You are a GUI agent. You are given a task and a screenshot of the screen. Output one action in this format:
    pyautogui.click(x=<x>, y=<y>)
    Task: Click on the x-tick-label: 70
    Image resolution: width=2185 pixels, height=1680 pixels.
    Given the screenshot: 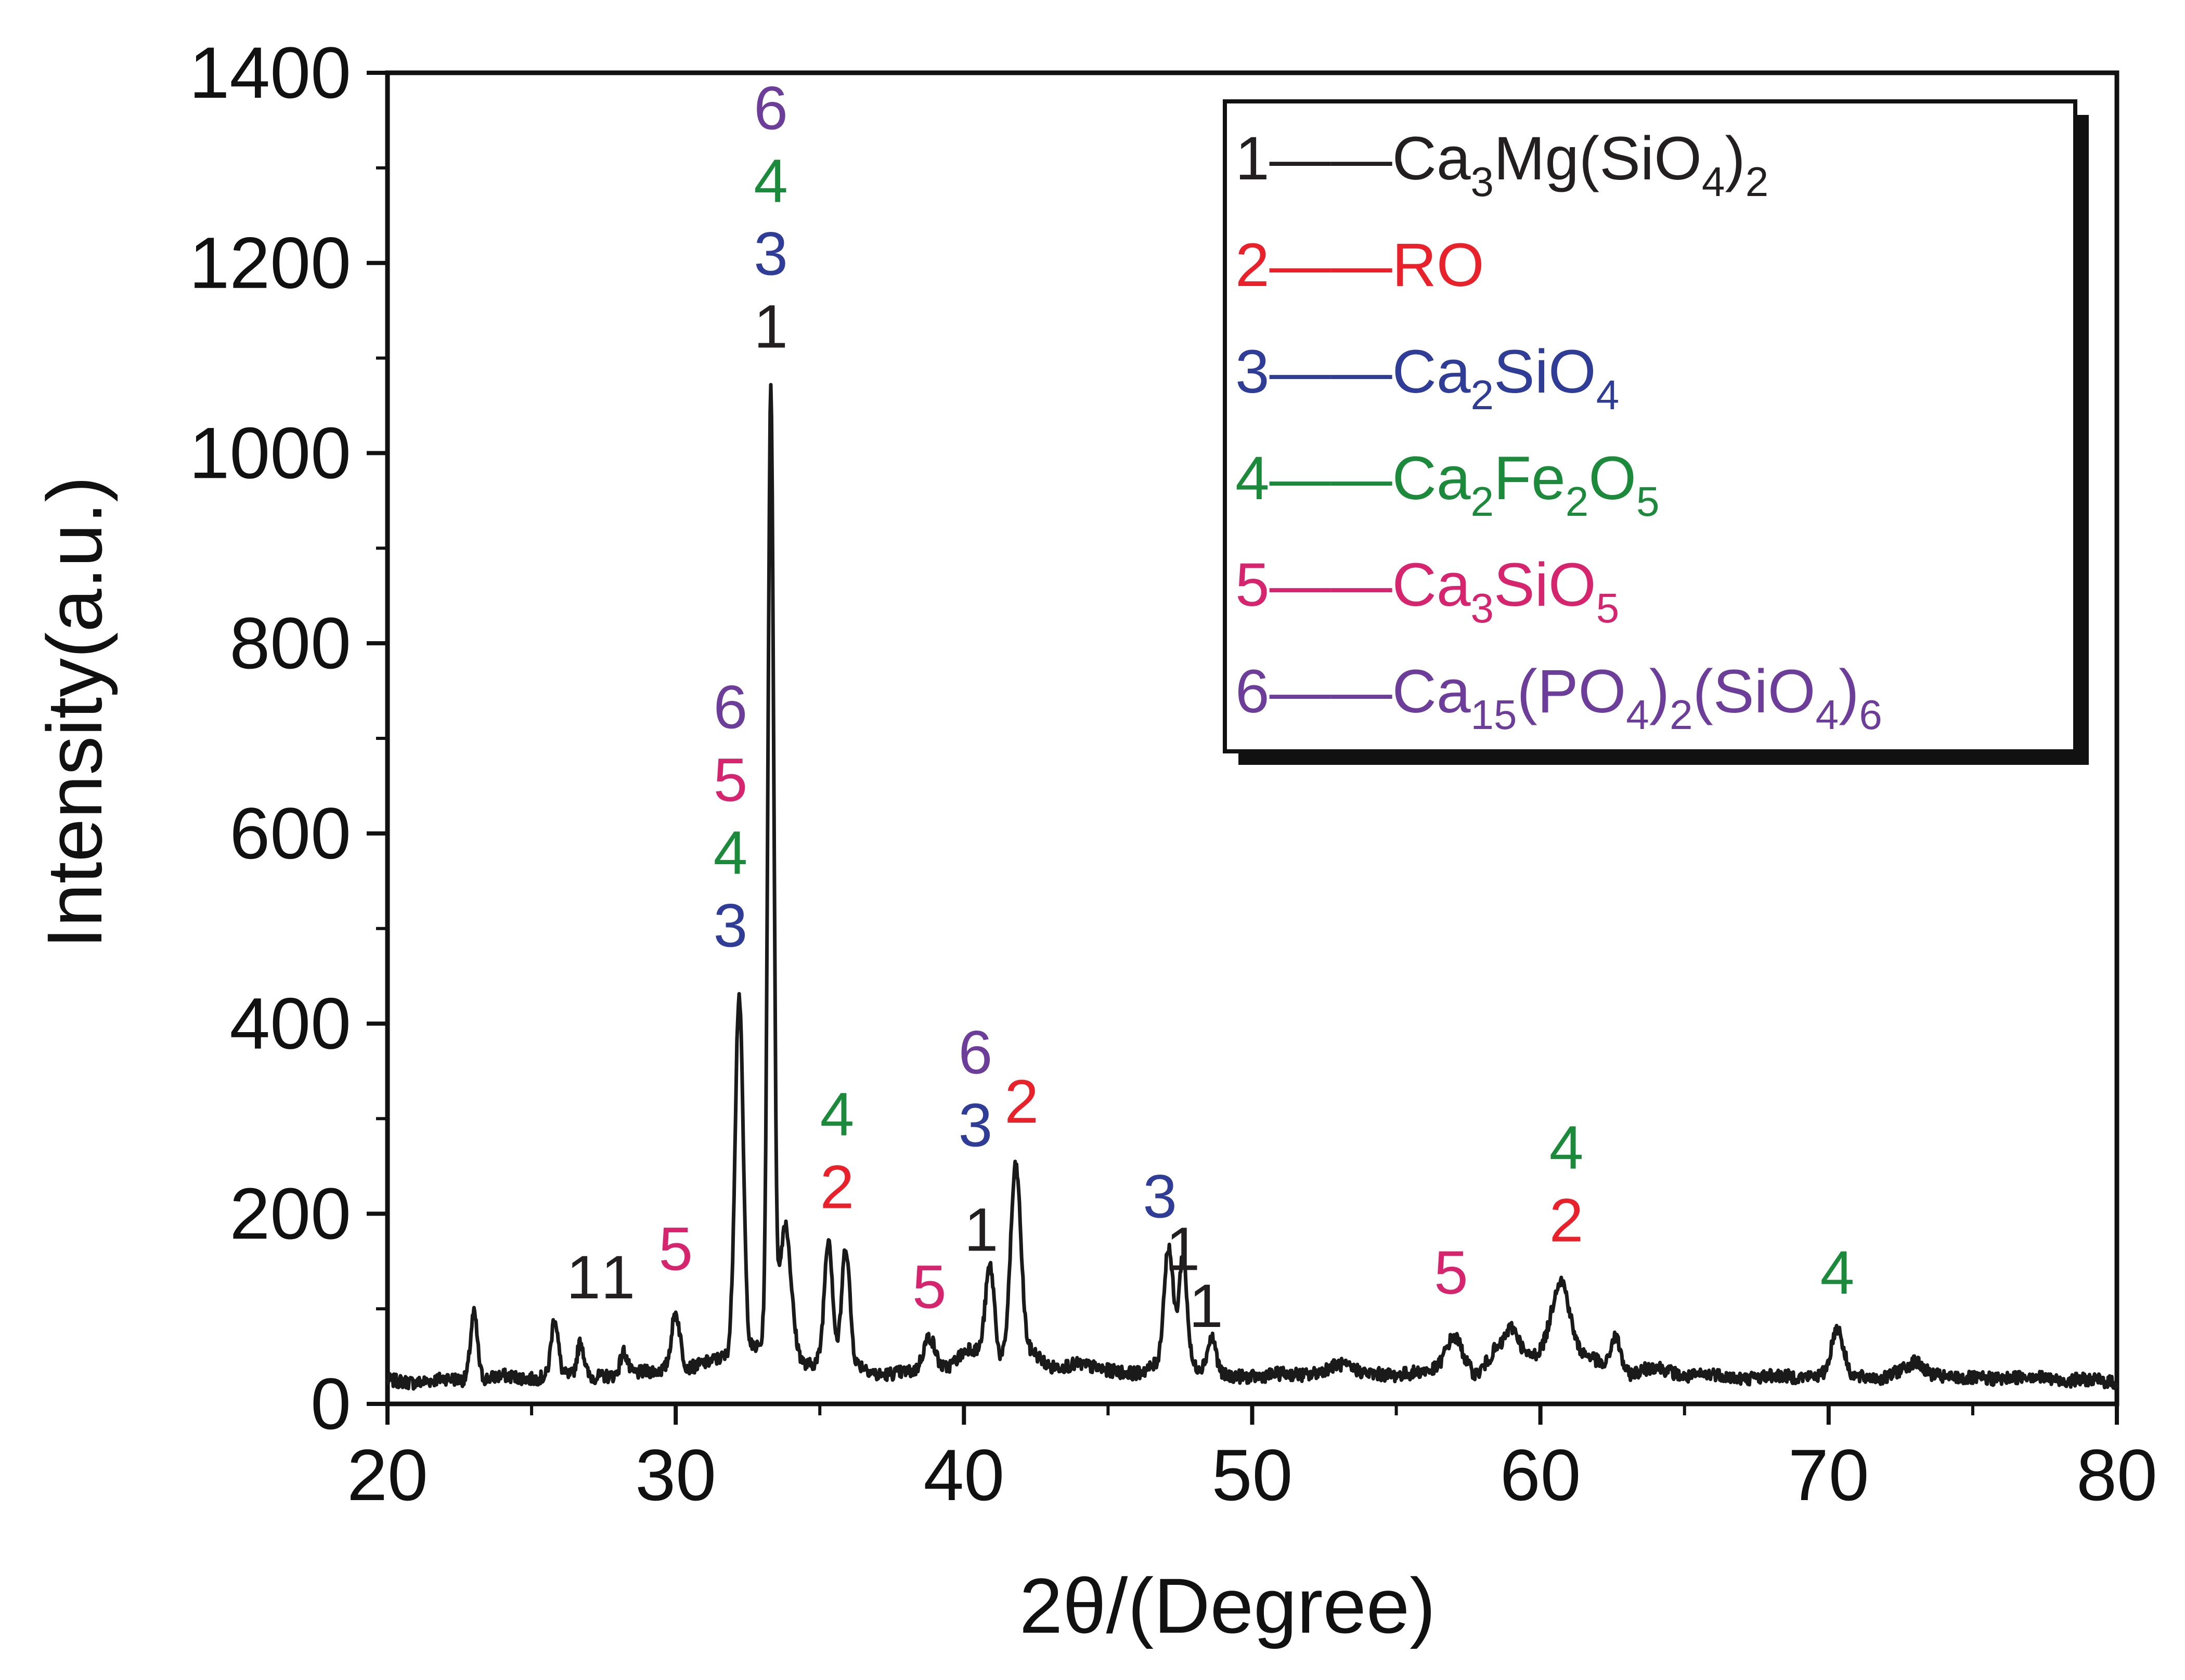 What is the action you would take?
    pyautogui.click(x=1828, y=1475)
    